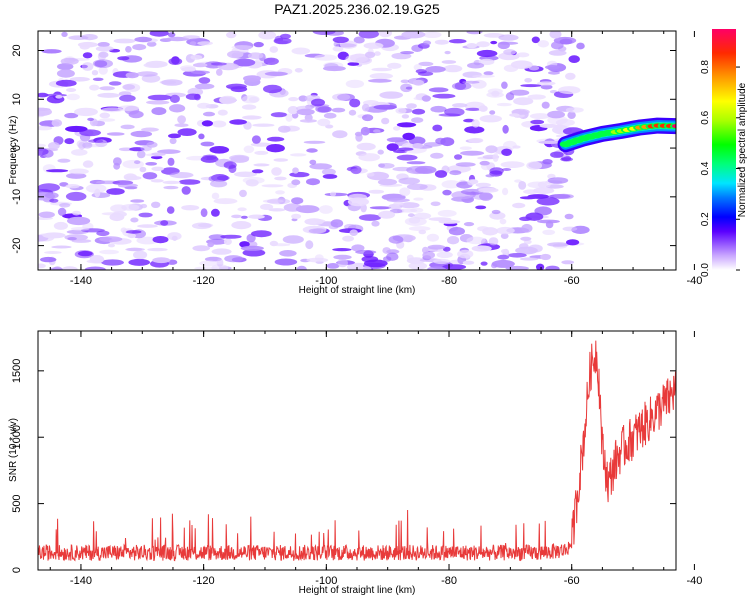 This screenshot has width=750, height=600. What do you see at coordinates (17, 371) in the screenshot?
I see `snr-ytick-label: 1500` at bounding box center [17, 371].